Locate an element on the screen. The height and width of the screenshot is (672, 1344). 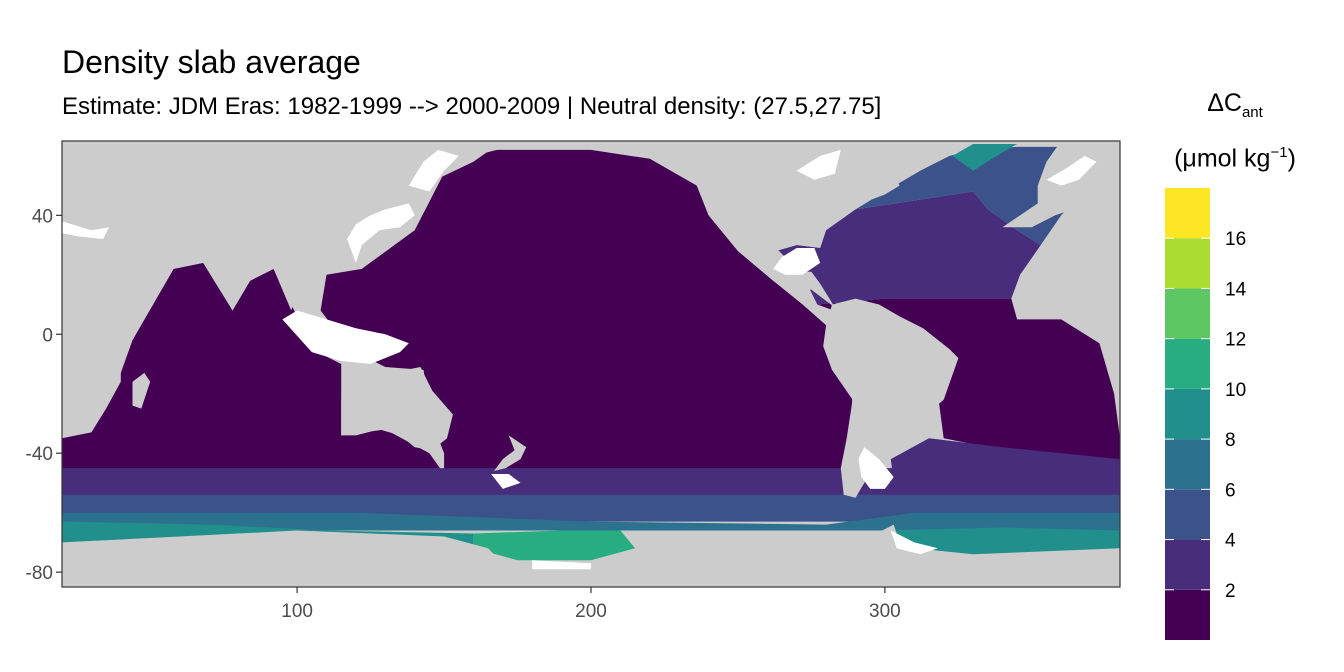
legend-unit-prefix: (μmol kg is located at coordinates (1222, 158).